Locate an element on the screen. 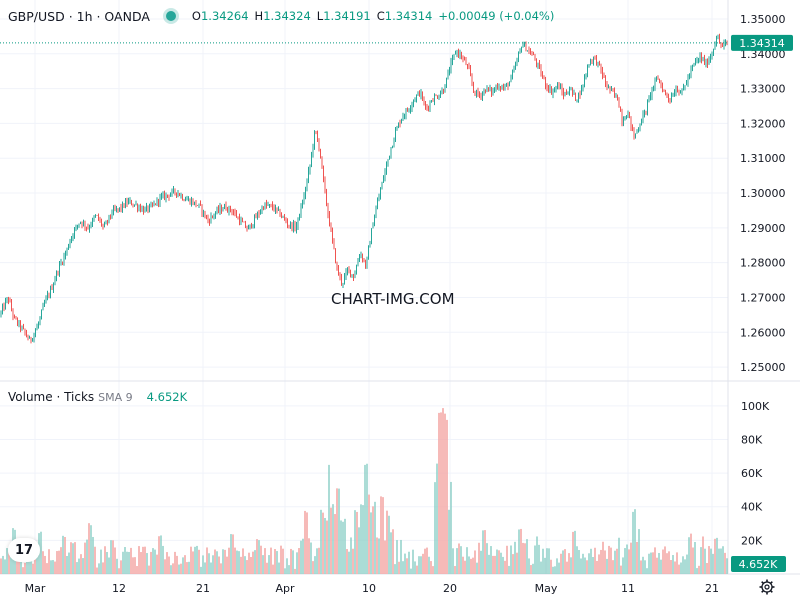  volume-tick-label: 20K is located at coordinates (752, 540).